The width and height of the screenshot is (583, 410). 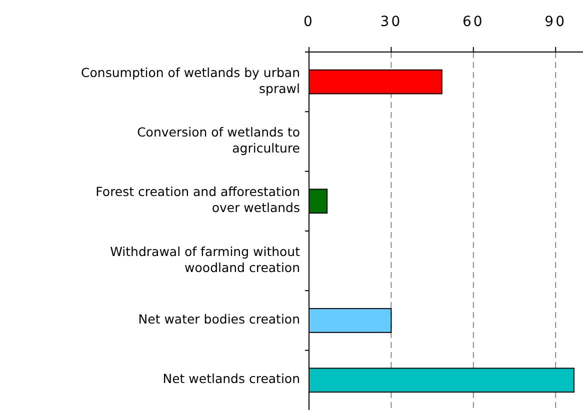 I want to click on y-tick-label: Withdrawal of farming without woodland creation, so click(x=205, y=260).